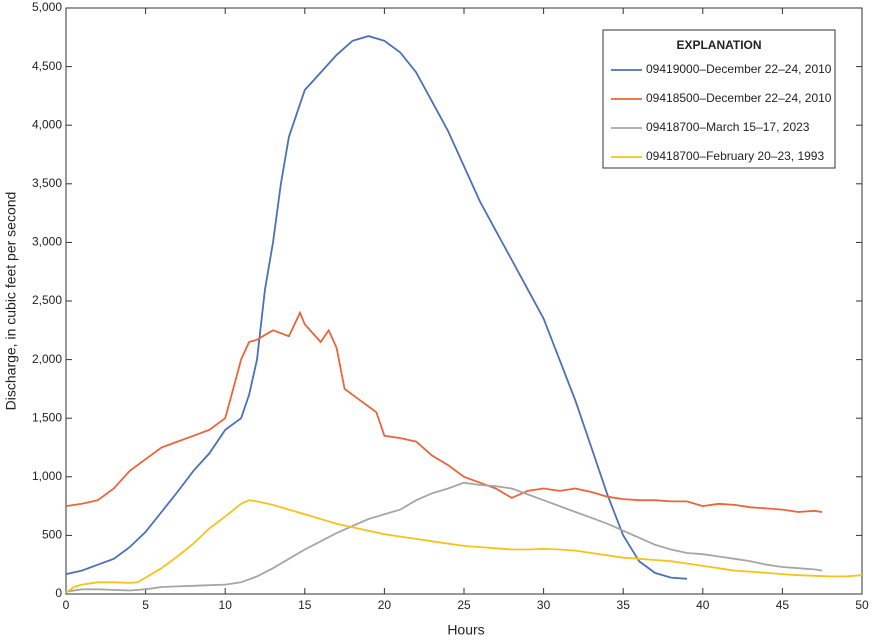  I want to click on x-tick-label: 40, so click(703, 605).